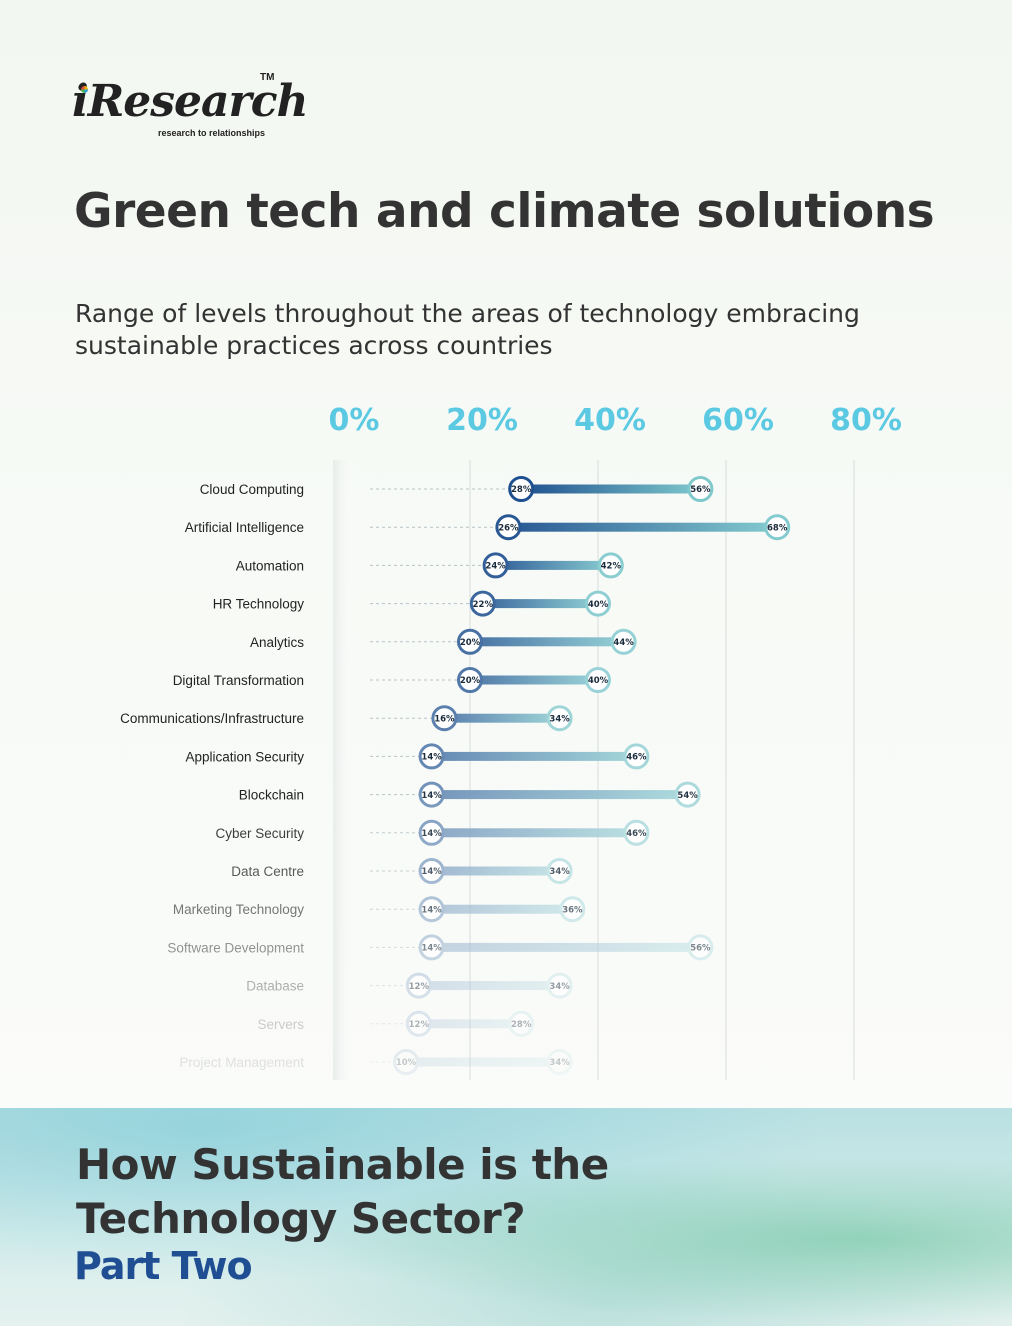  What do you see at coordinates (84, 89) in the screenshot?
I see `logo-color-dot-icon` at bounding box center [84, 89].